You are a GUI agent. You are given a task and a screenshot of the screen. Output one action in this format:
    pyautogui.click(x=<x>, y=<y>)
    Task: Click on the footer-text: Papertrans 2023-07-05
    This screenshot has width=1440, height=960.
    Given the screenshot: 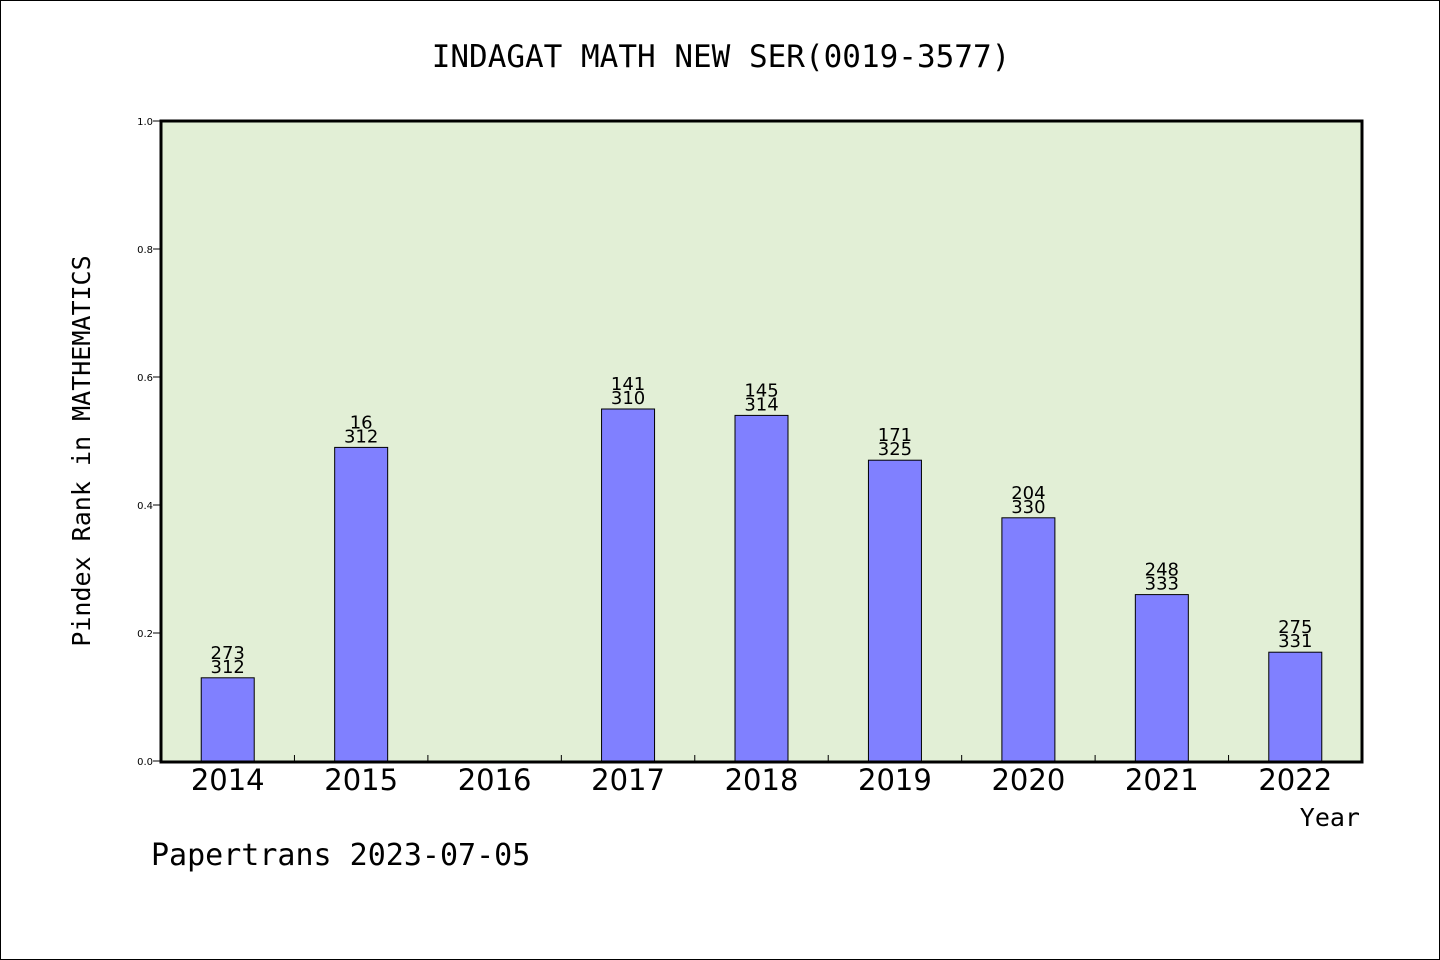 What is the action you would take?
    pyautogui.click(x=340, y=855)
    